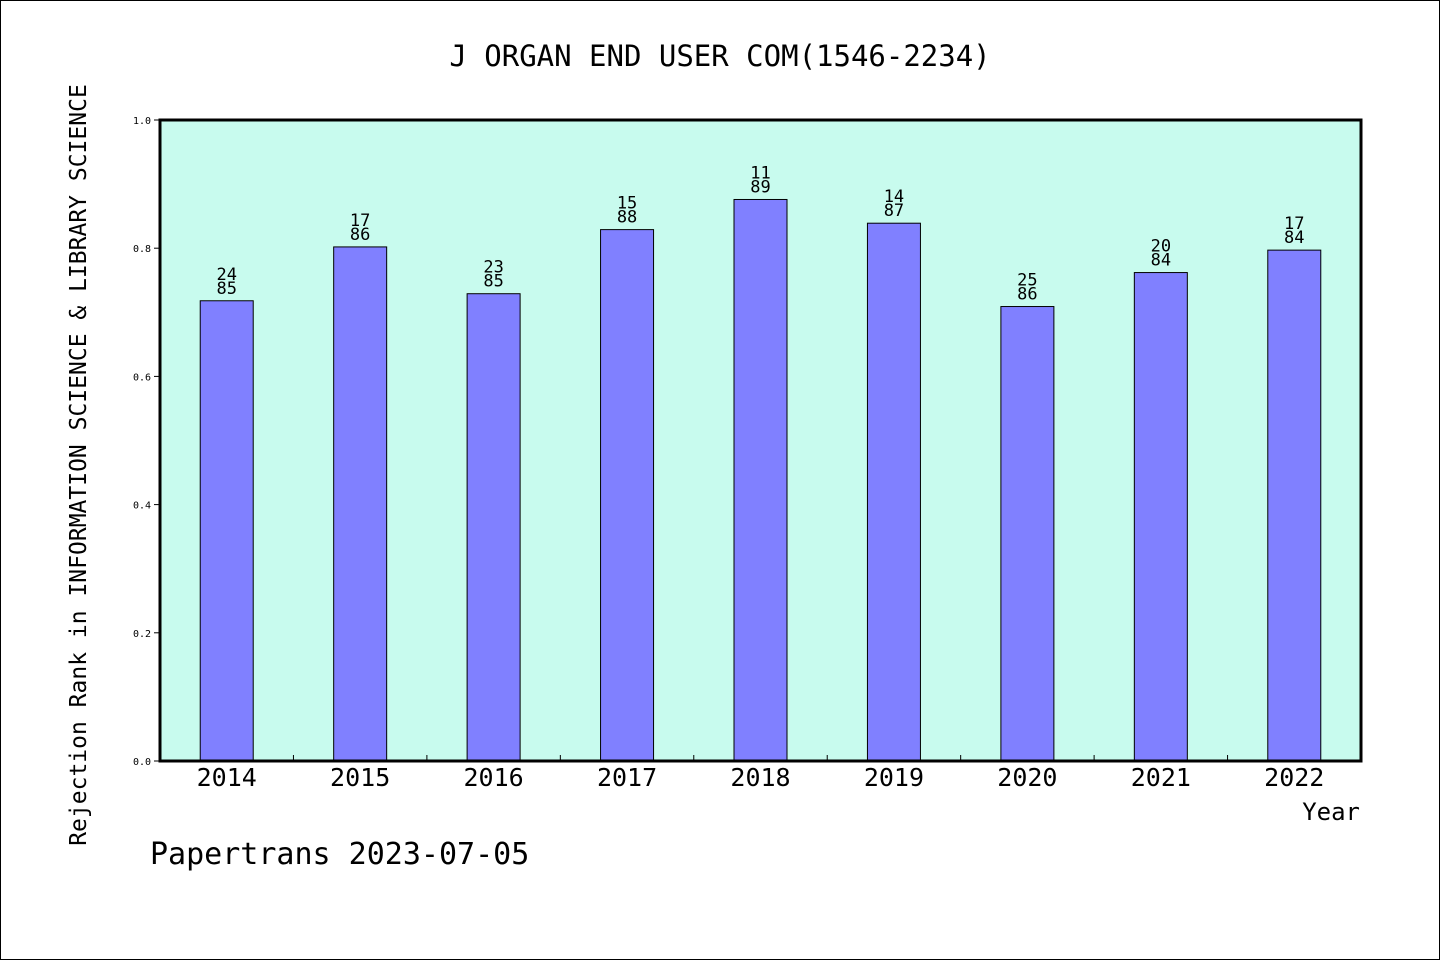  I want to click on y-tick-label: 0.4, so click(142, 506).